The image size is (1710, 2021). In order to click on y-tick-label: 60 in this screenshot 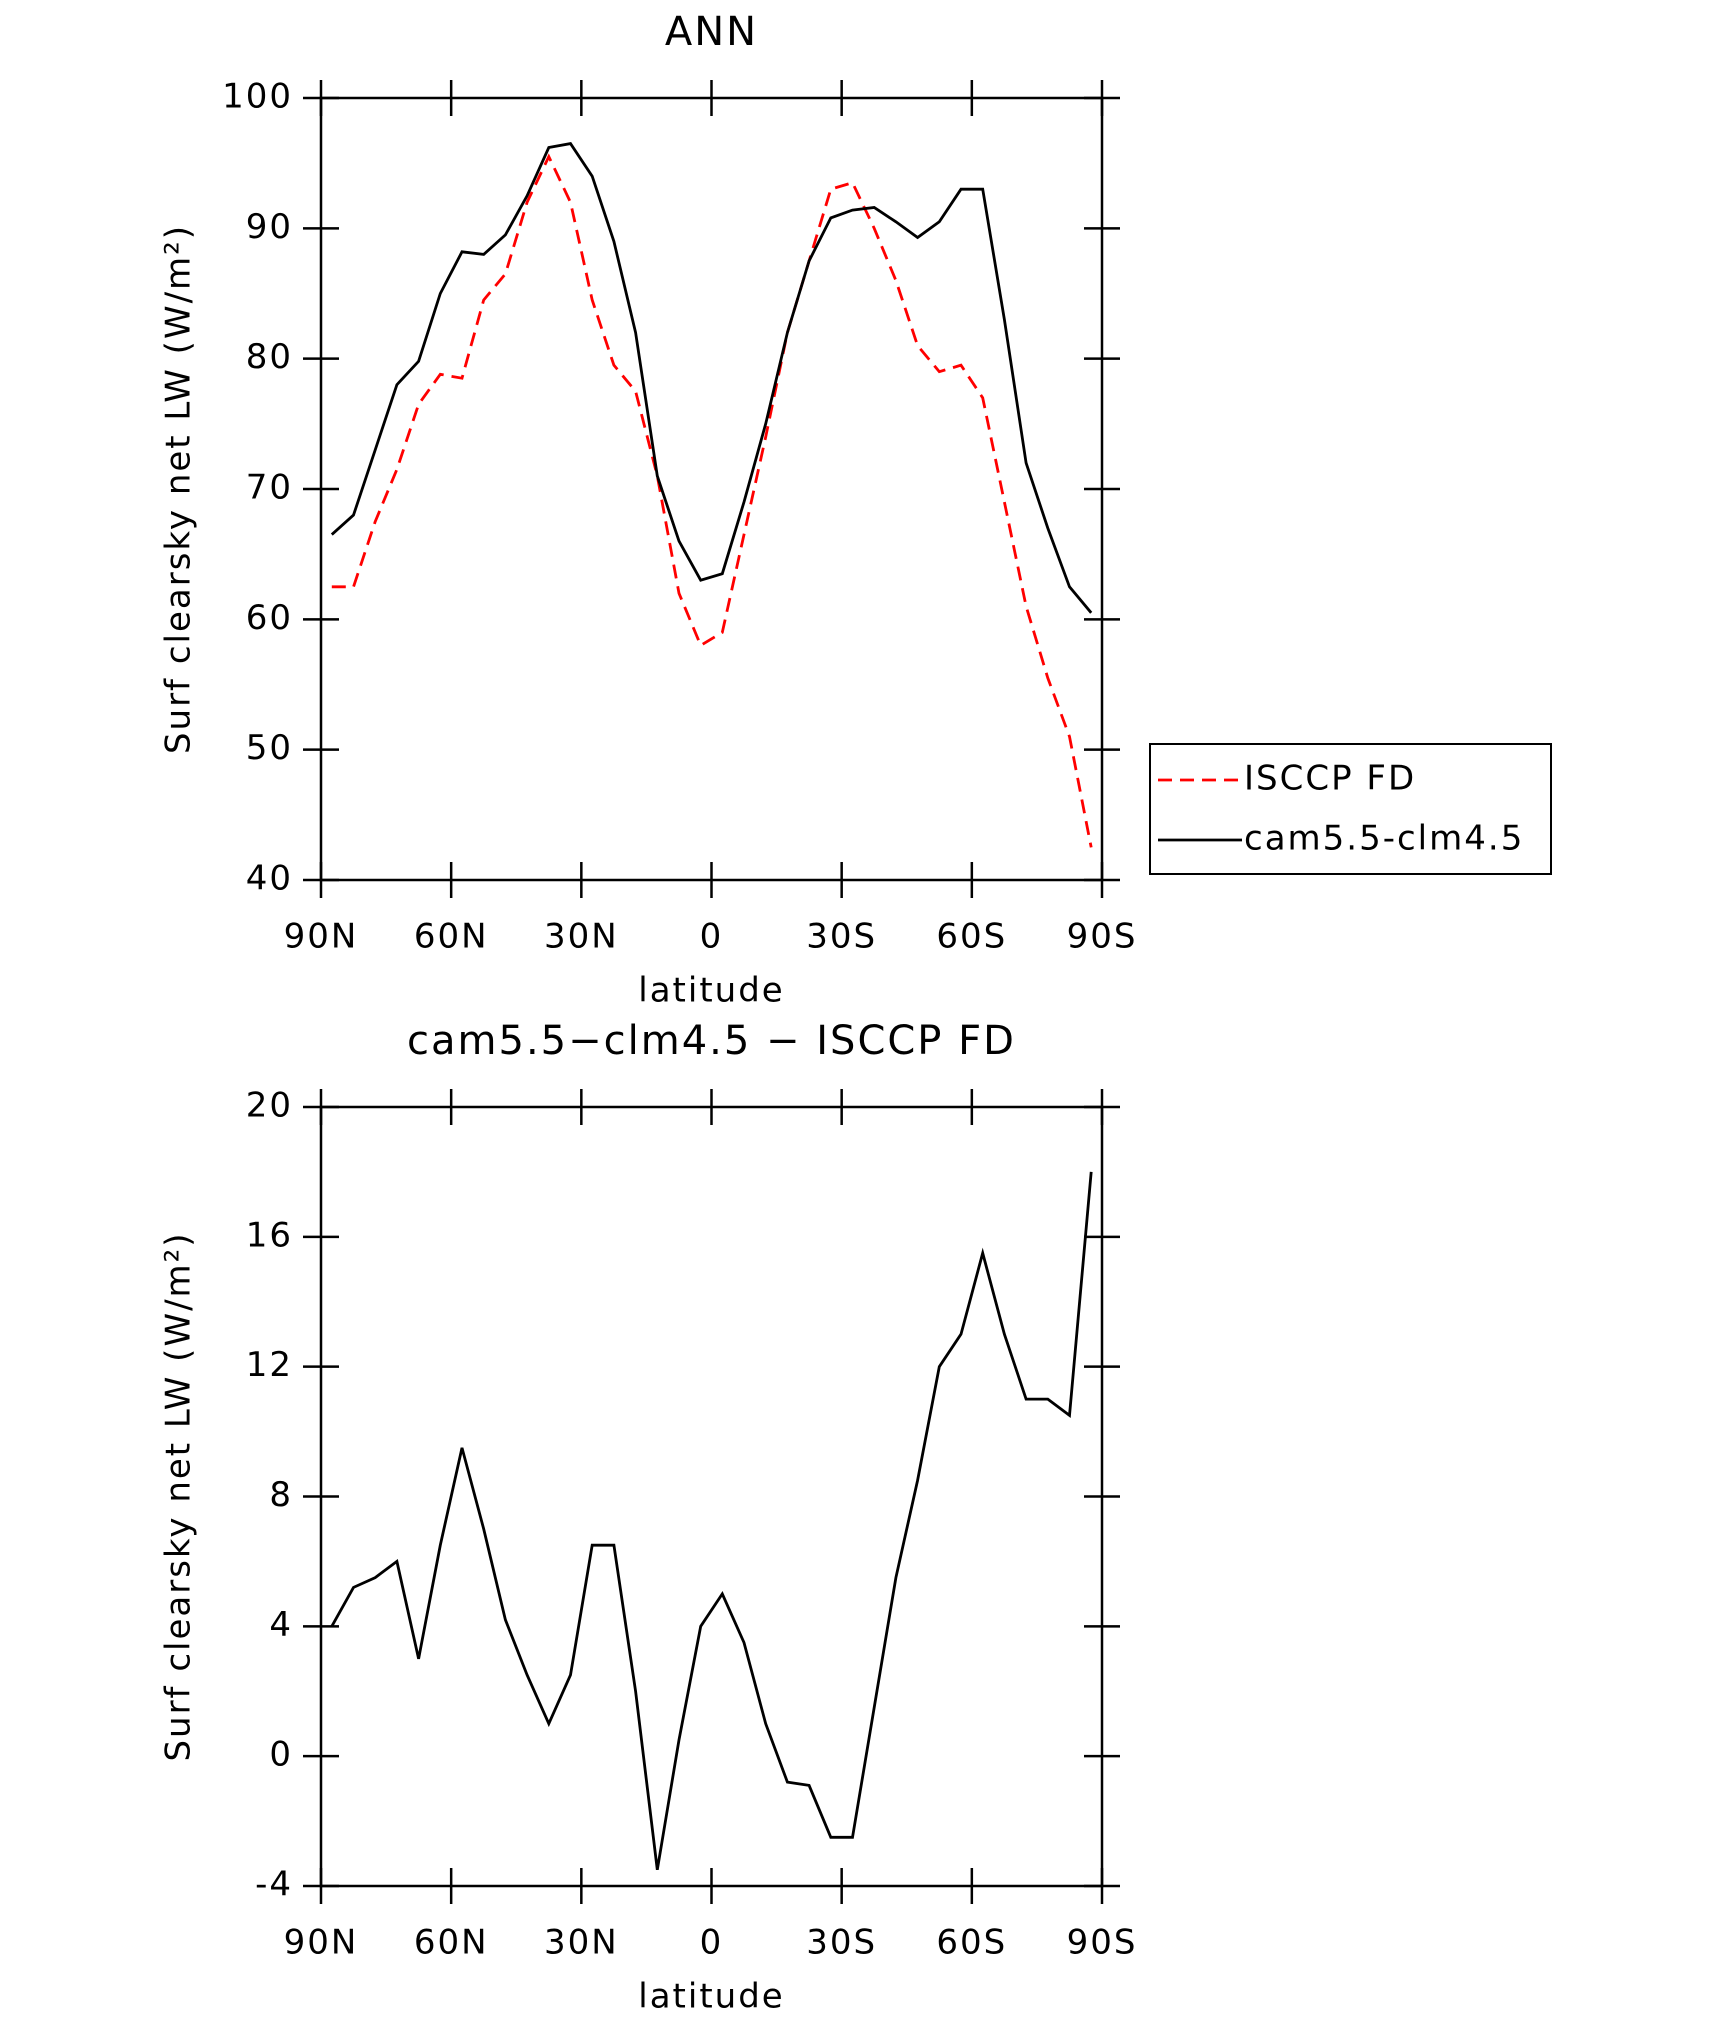, I will do `click(269, 618)`.